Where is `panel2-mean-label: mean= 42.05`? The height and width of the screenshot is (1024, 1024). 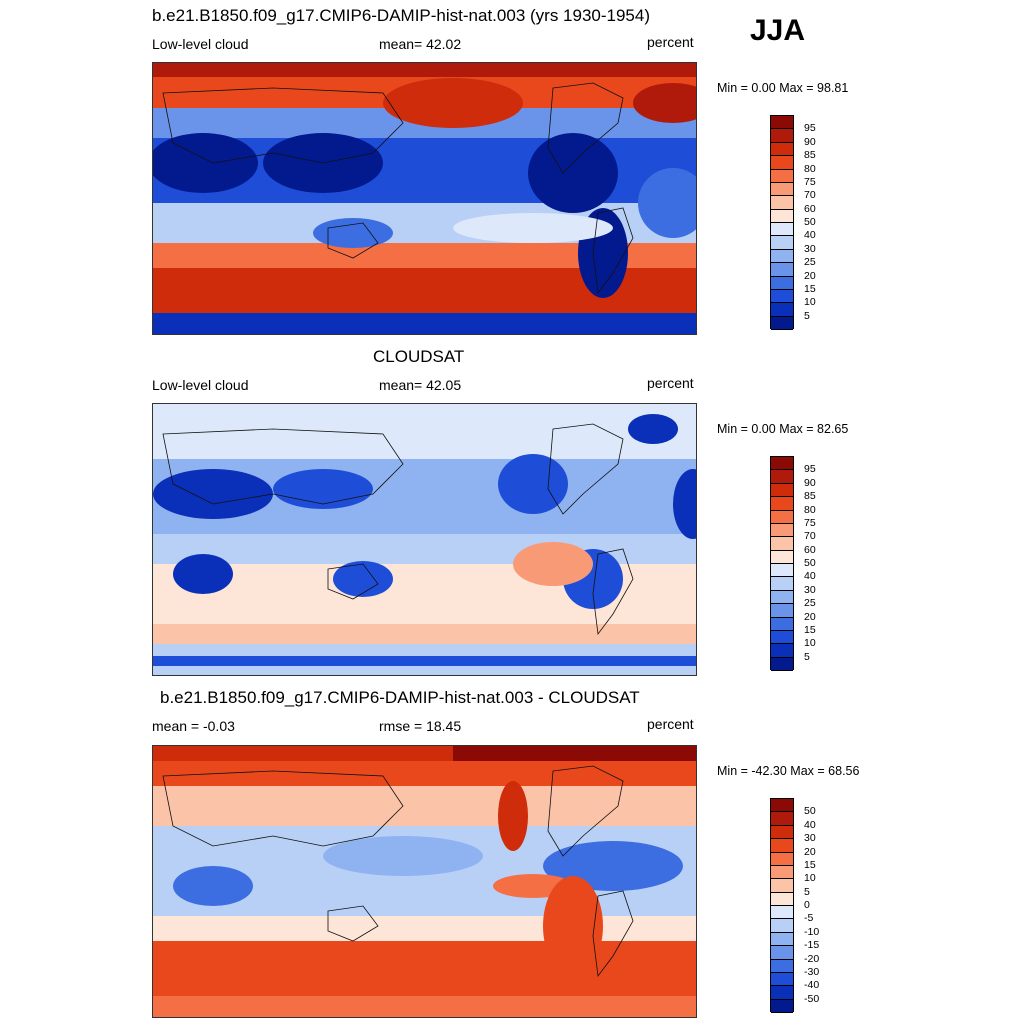
panel2-mean-label: mean= 42.05 is located at coordinates (420, 385).